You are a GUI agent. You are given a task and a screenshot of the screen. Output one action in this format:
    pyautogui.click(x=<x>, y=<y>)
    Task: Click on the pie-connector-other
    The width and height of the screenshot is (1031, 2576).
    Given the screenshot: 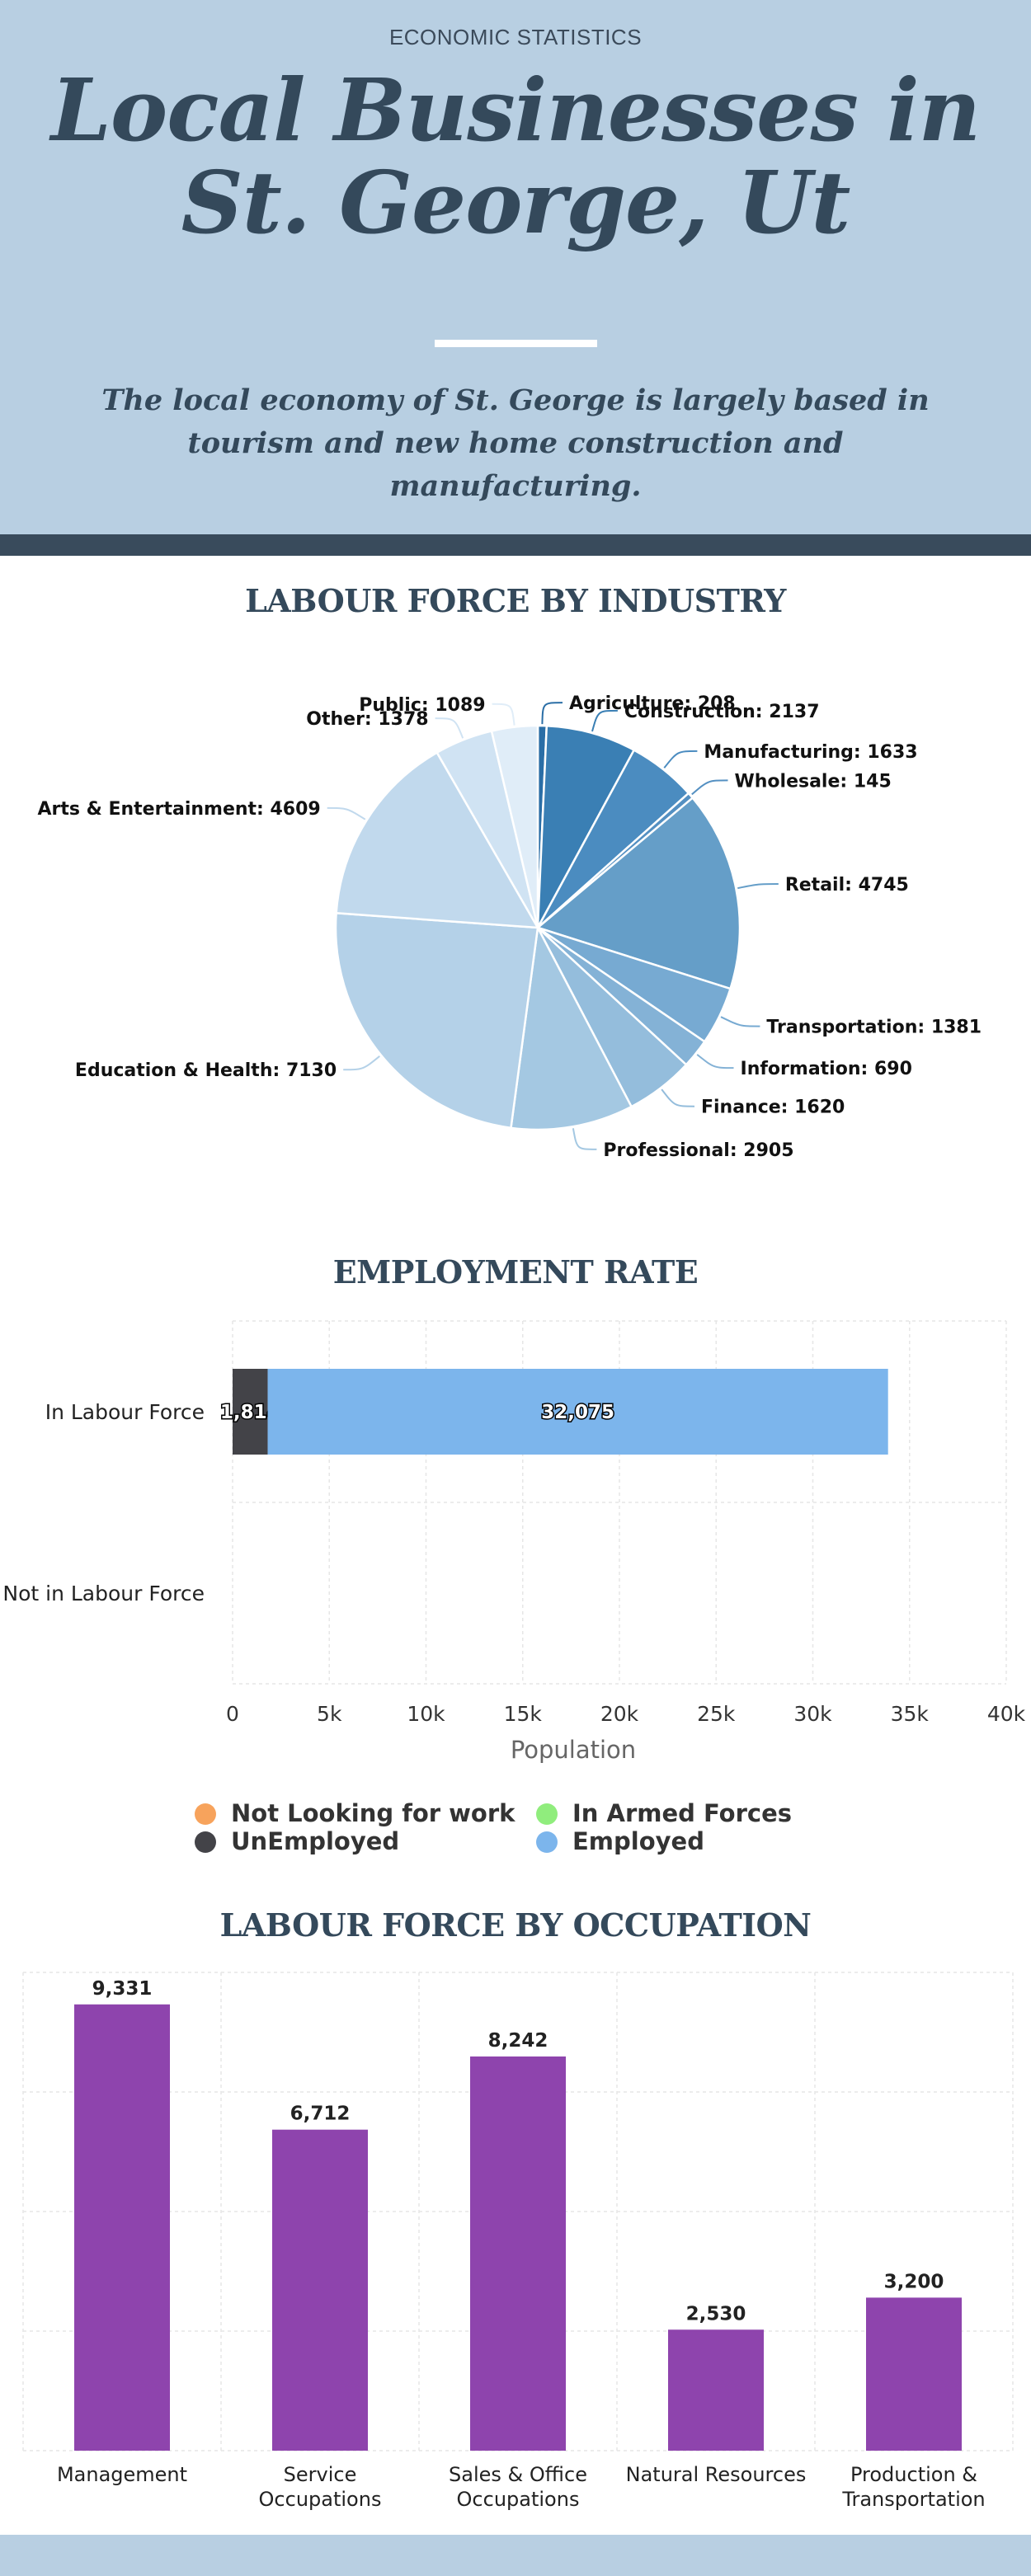 What is the action you would take?
    pyautogui.click(x=450, y=728)
    